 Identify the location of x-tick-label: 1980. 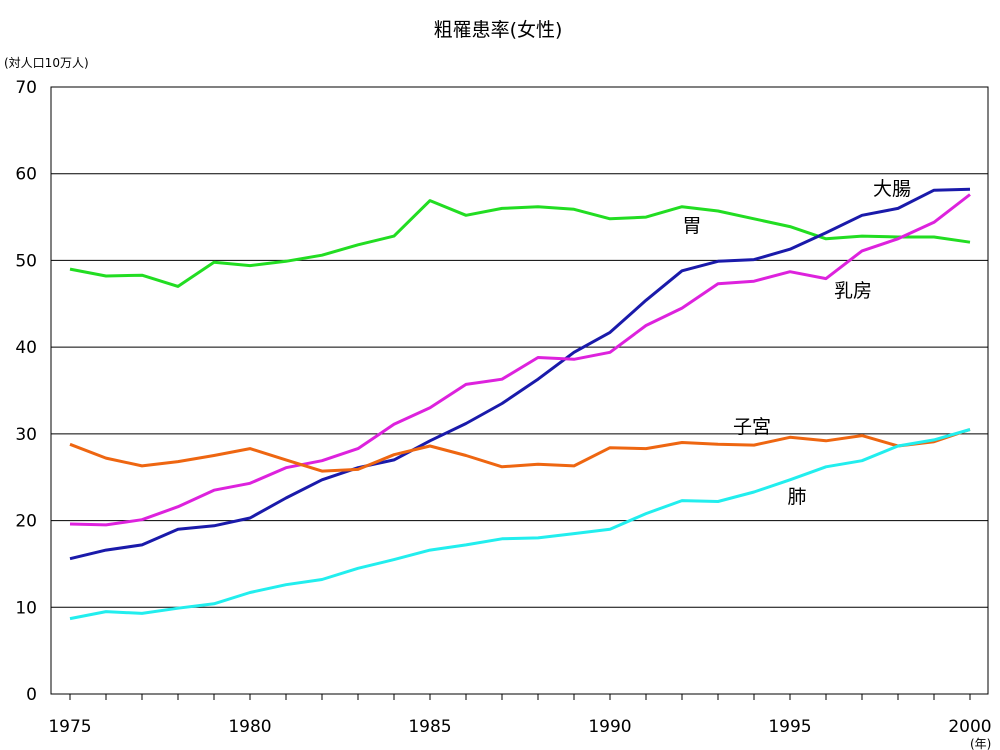
(249, 727).